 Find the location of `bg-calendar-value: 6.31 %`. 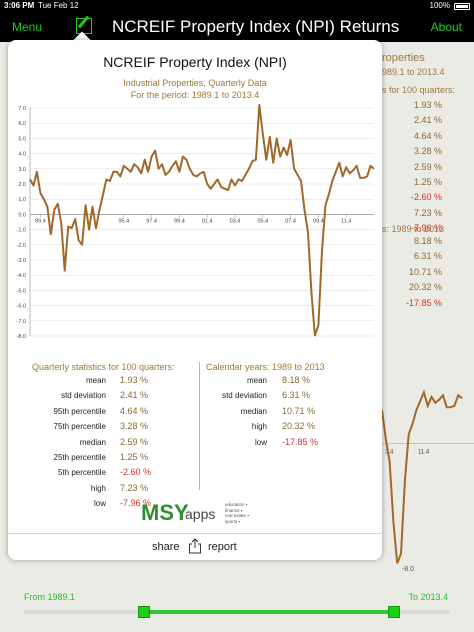

bg-calendar-value: 6.31 % is located at coordinates (427, 256).